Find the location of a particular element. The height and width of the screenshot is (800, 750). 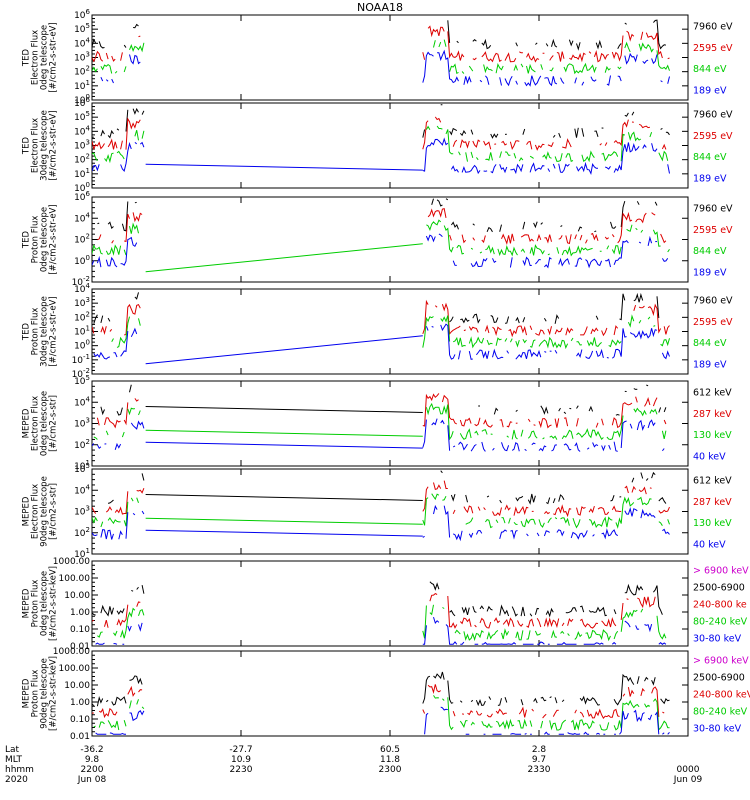

x-tick-label: 11.8 is located at coordinates (390, 760).